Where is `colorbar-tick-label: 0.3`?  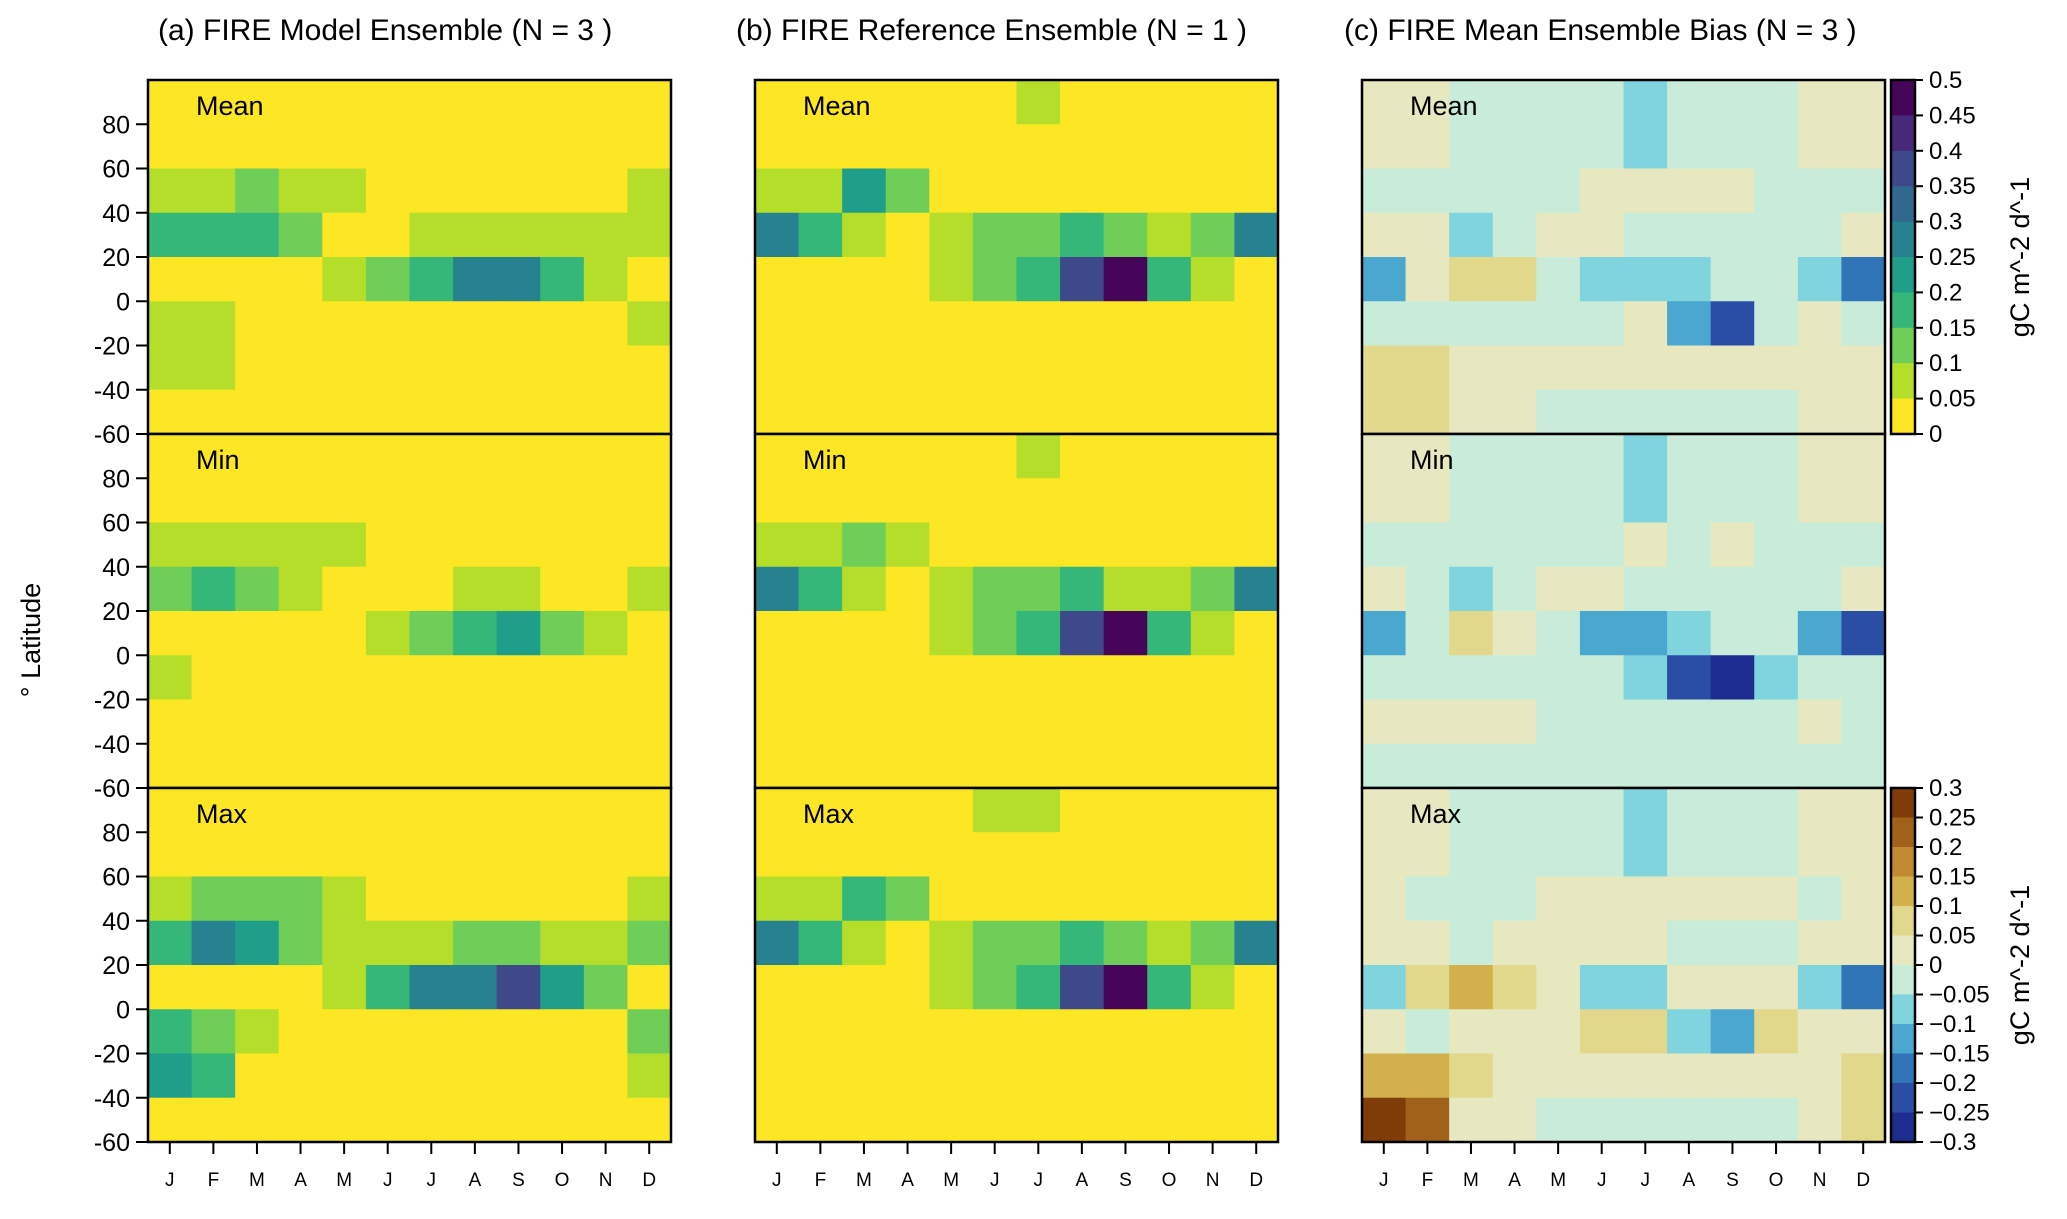
colorbar-tick-label: 0.3 is located at coordinates (1945, 222).